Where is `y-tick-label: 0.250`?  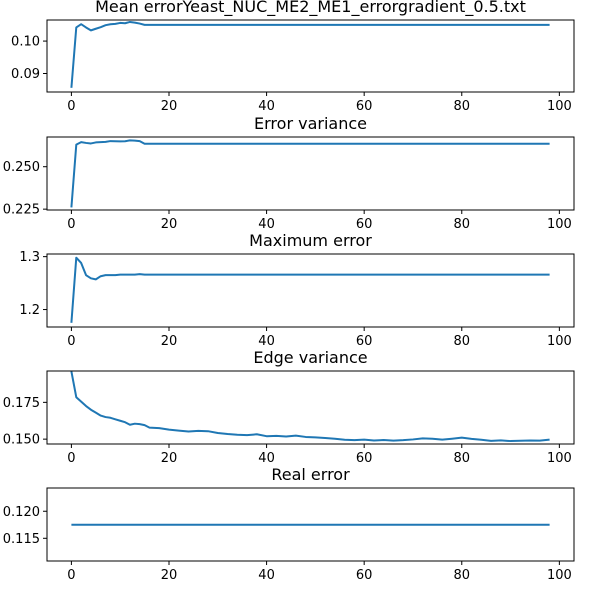
y-tick-label: 0.250 is located at coordinates (21, 167).